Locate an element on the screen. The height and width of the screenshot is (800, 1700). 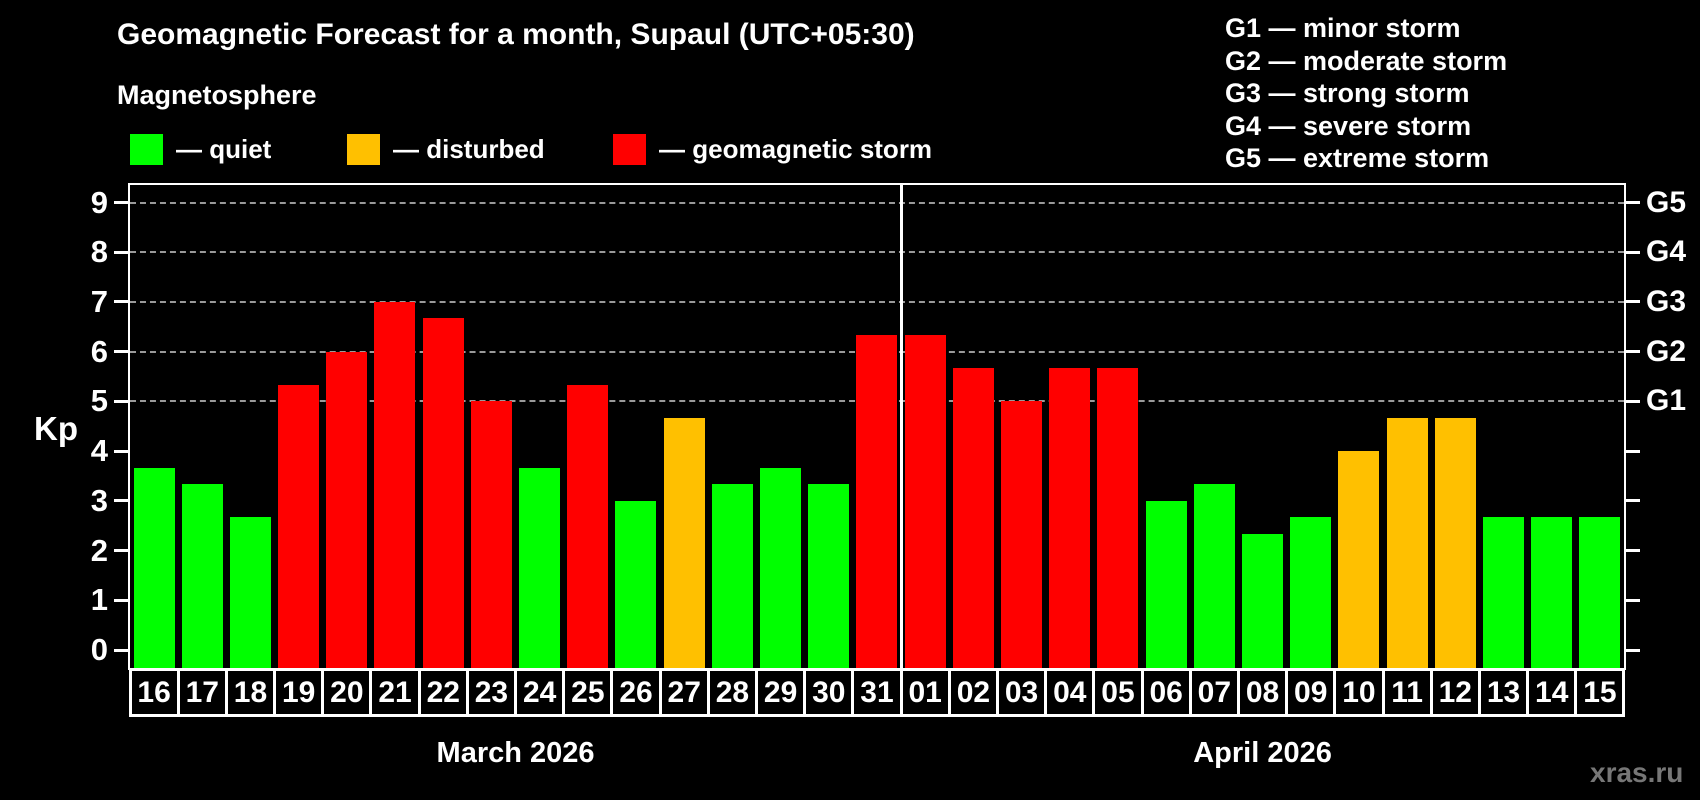
day-label-march-30: 30 is located at coordinates (829, 692).